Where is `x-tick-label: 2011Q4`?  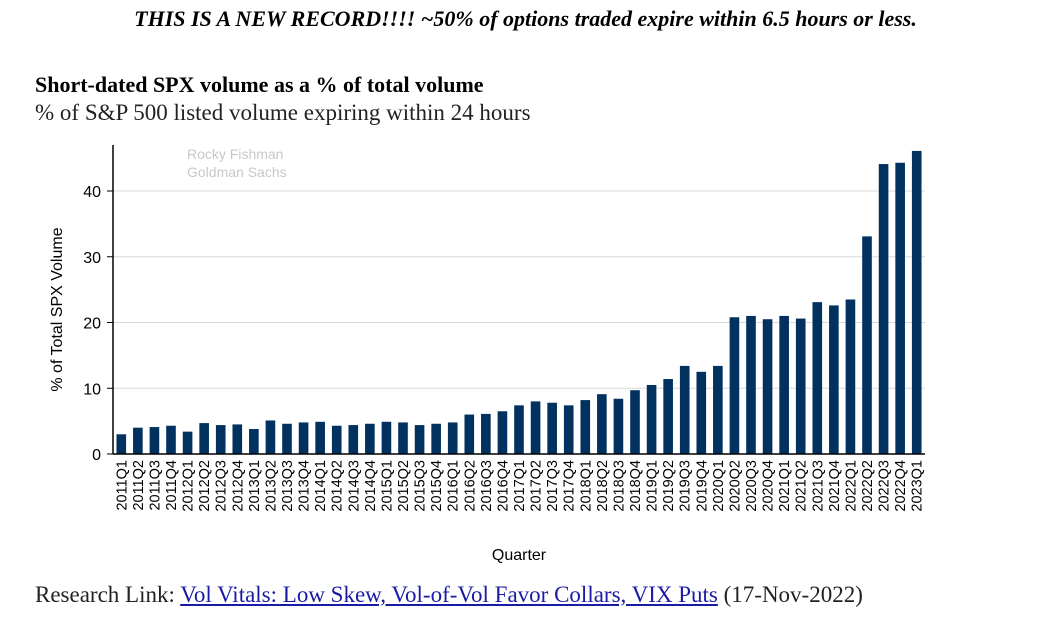
x-tick-label: 2011Q4 is located at coordinates (172, 485).